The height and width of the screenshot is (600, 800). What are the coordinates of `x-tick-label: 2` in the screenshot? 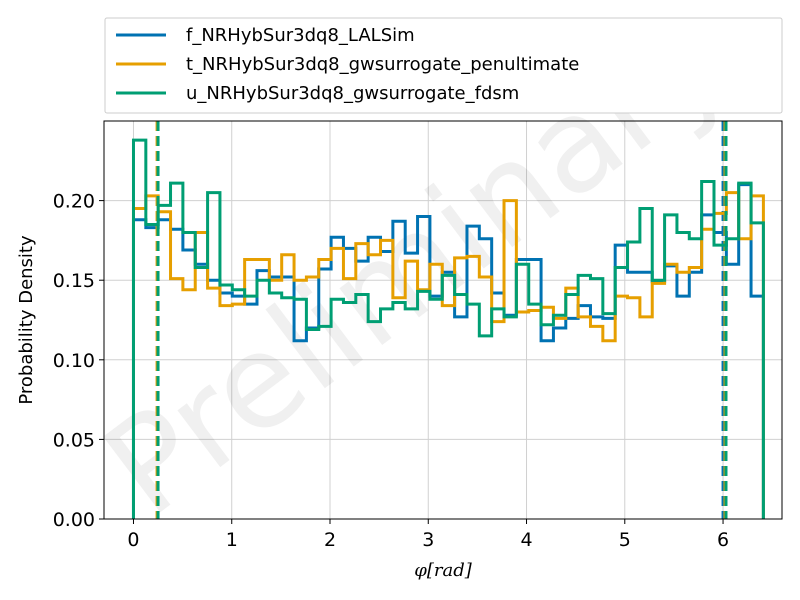 It's located at (330, 540).